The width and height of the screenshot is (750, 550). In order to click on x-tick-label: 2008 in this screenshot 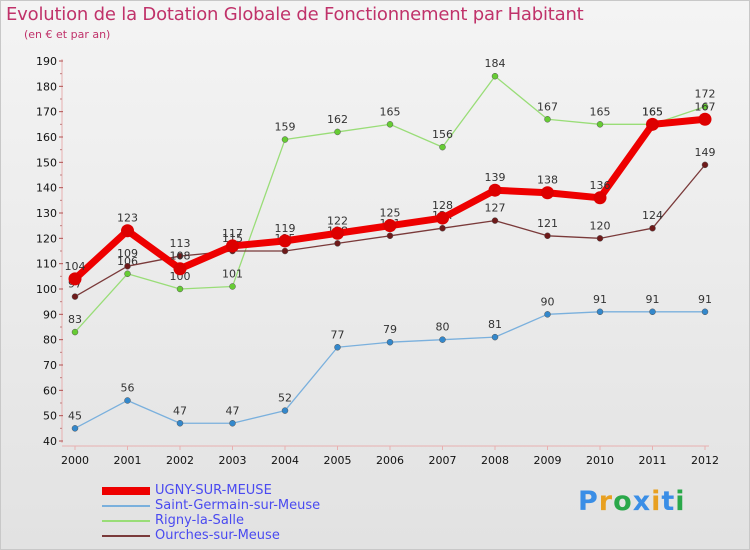, I will do `click(495, 460)`.